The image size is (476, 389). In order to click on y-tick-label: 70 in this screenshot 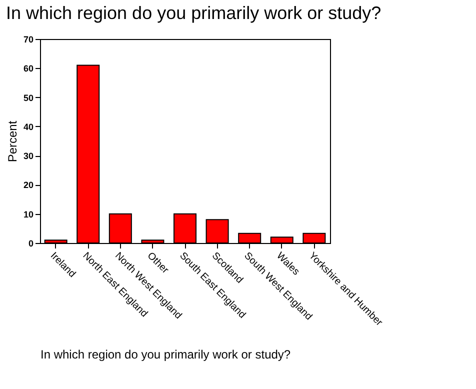, I will do `click(28, 39)`.